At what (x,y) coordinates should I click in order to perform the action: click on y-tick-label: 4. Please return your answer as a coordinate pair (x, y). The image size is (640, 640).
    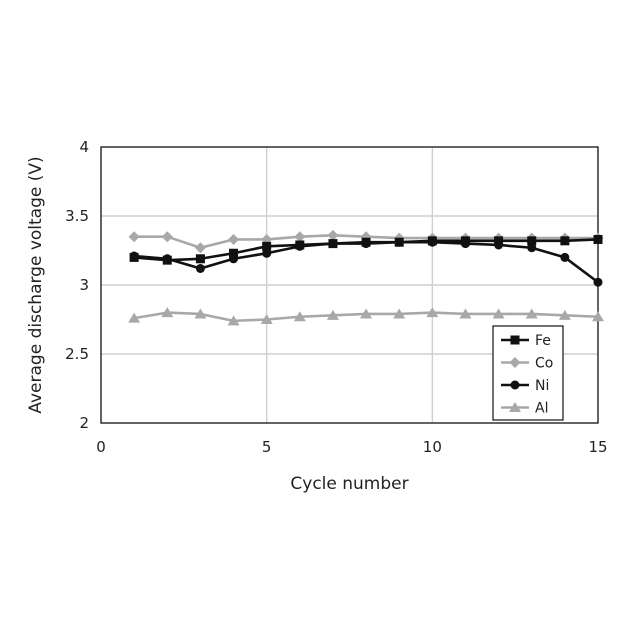
    Looking at the image, I should click on (84, 147).